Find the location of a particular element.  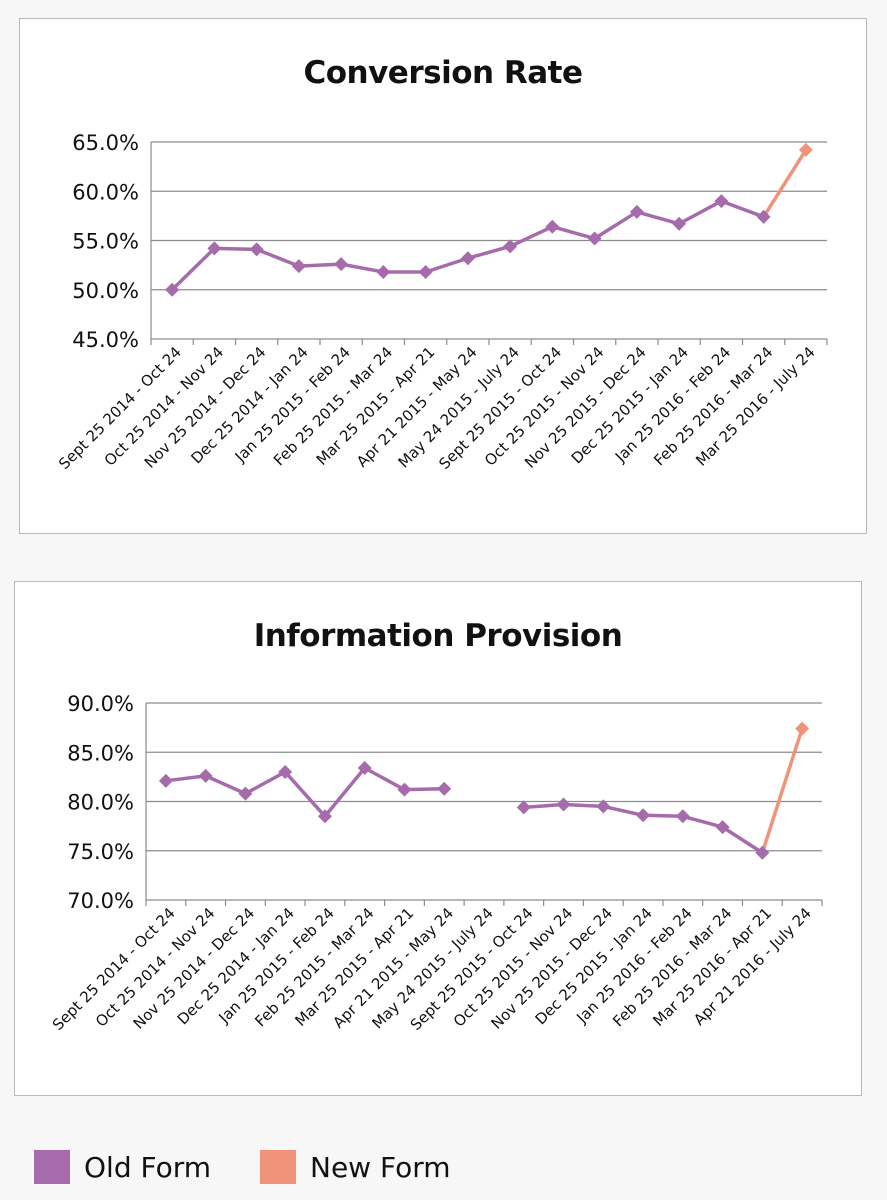

y-tick-label: 55.0% is located at coordinates (105, 242).